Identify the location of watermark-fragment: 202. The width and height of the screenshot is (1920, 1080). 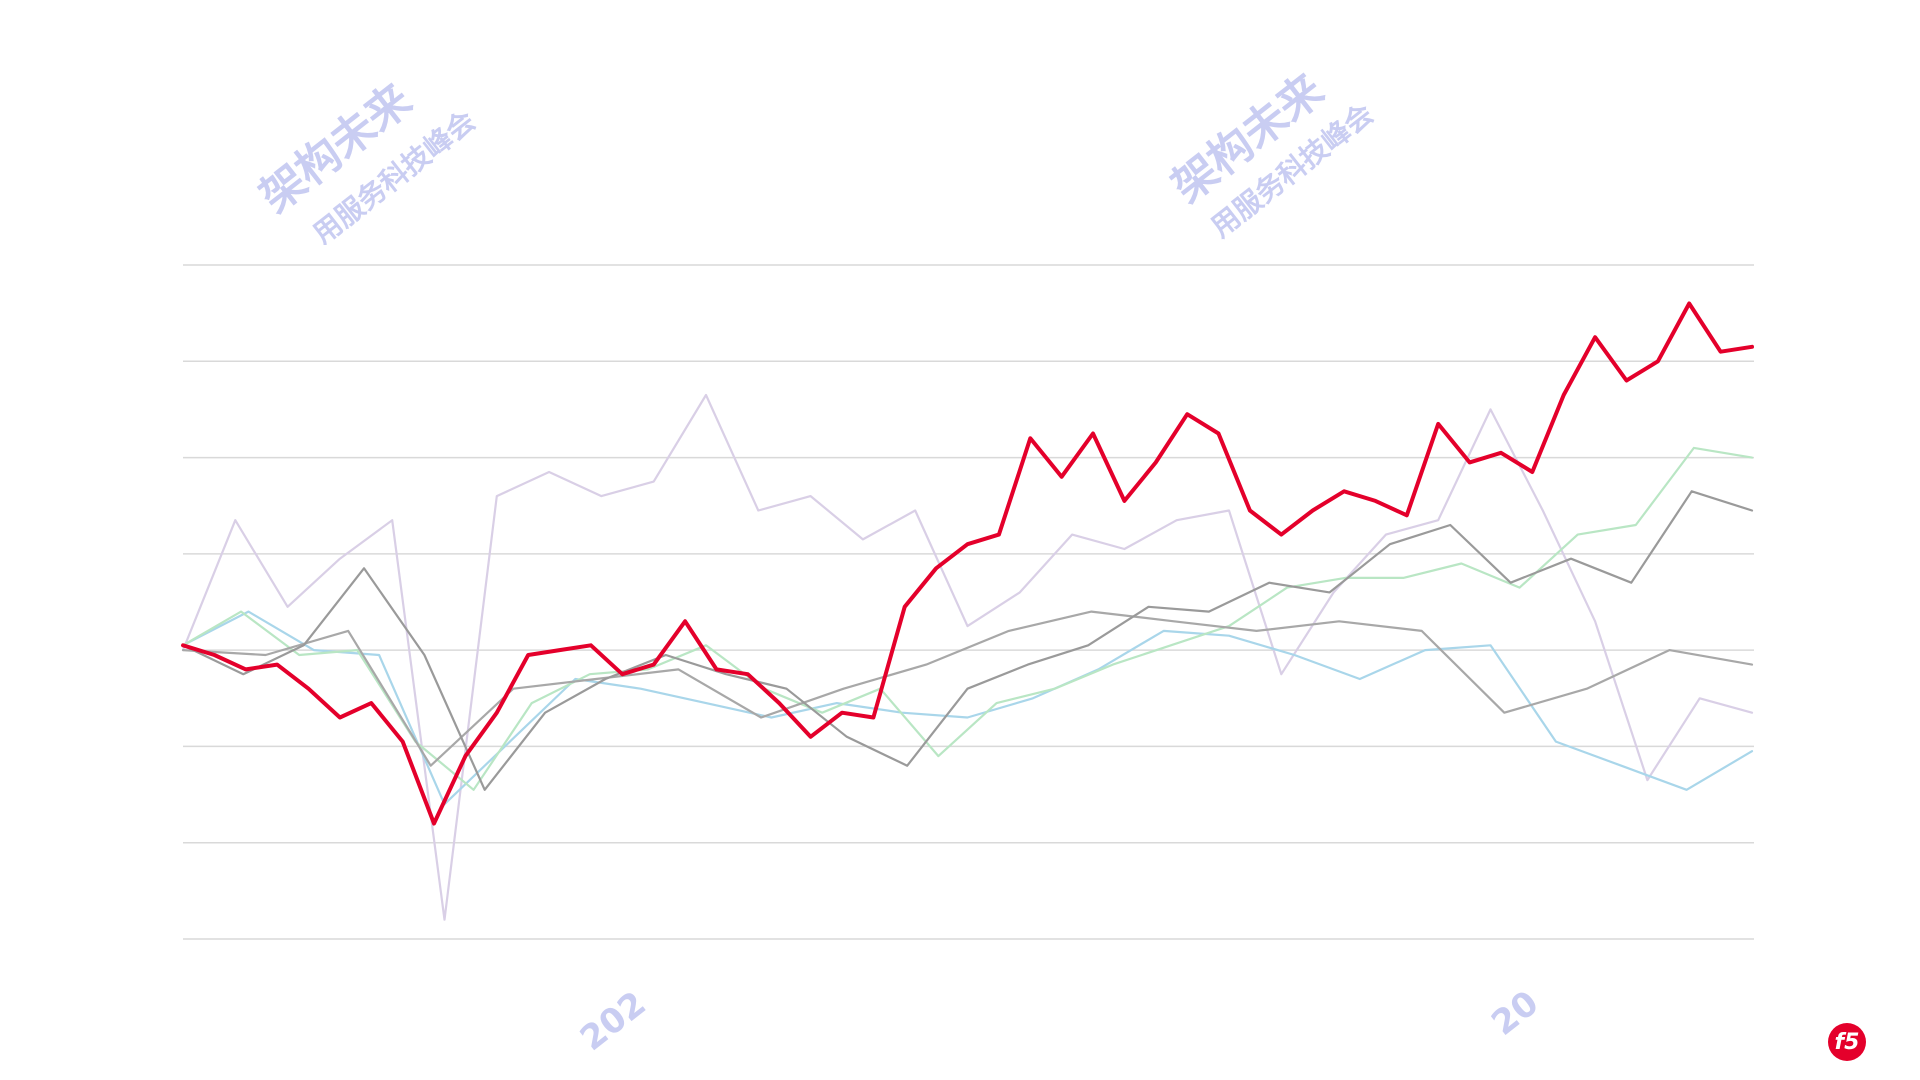
(613, 1021).